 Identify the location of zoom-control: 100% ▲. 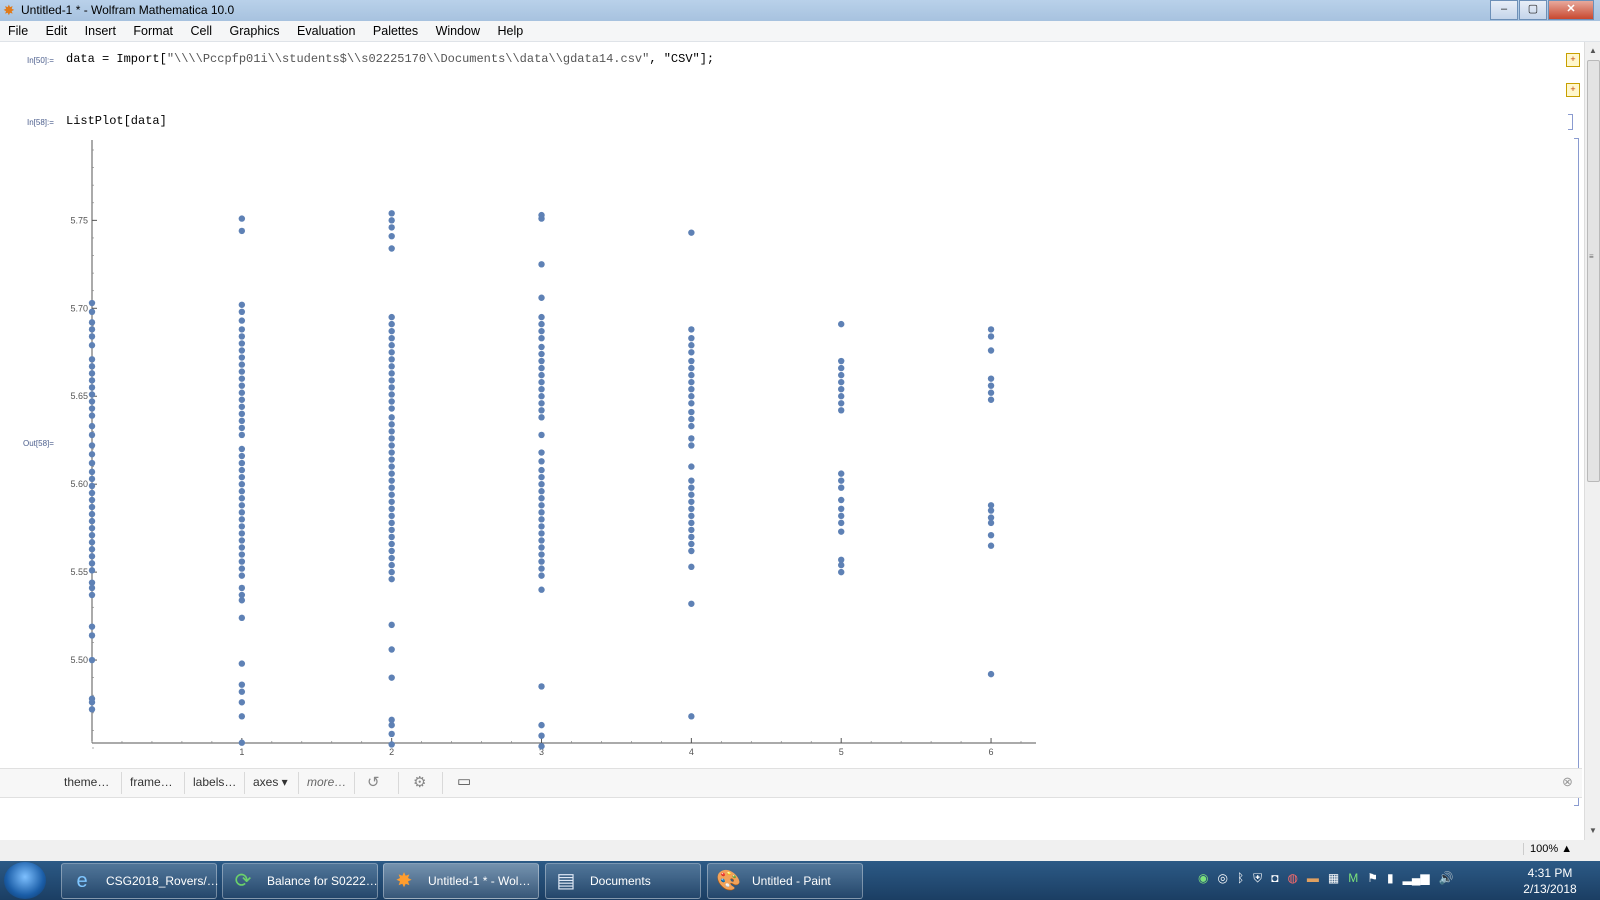
(1547, 849).